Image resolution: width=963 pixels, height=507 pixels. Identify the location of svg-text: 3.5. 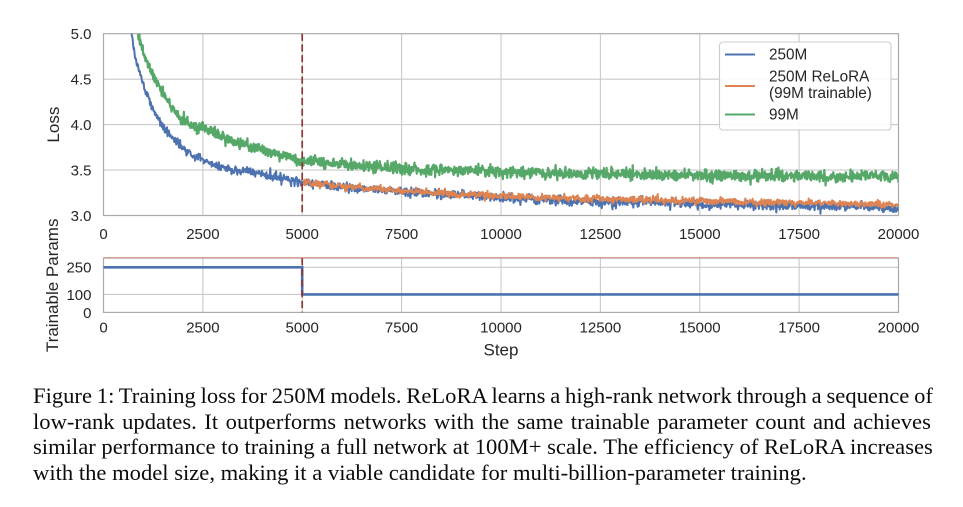
(81, 171).